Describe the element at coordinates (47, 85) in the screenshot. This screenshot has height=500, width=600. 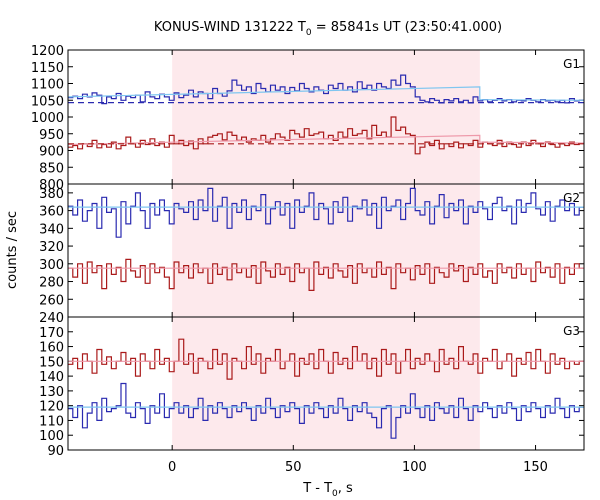
I see `y-tick-label: 1100` at that location.